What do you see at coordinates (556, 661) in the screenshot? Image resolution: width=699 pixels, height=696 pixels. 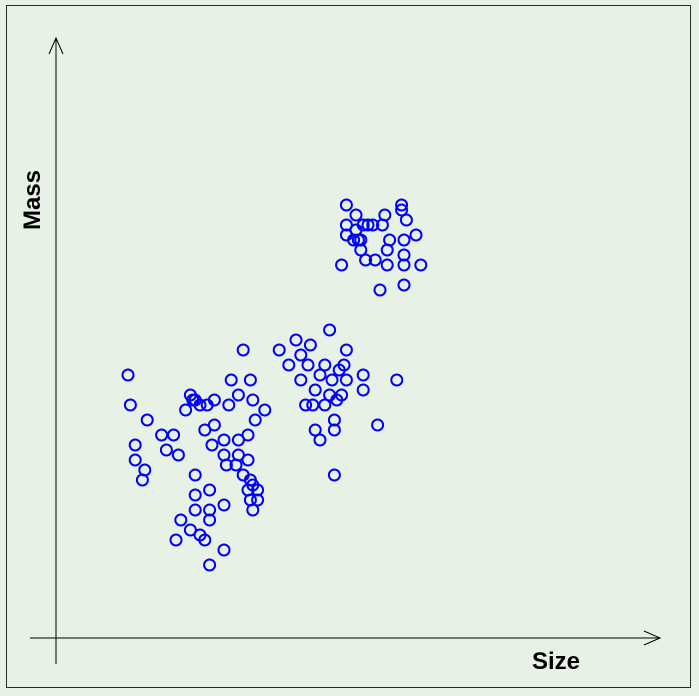 I see `x-axis-label: Size` at bounding box center [556, 661].